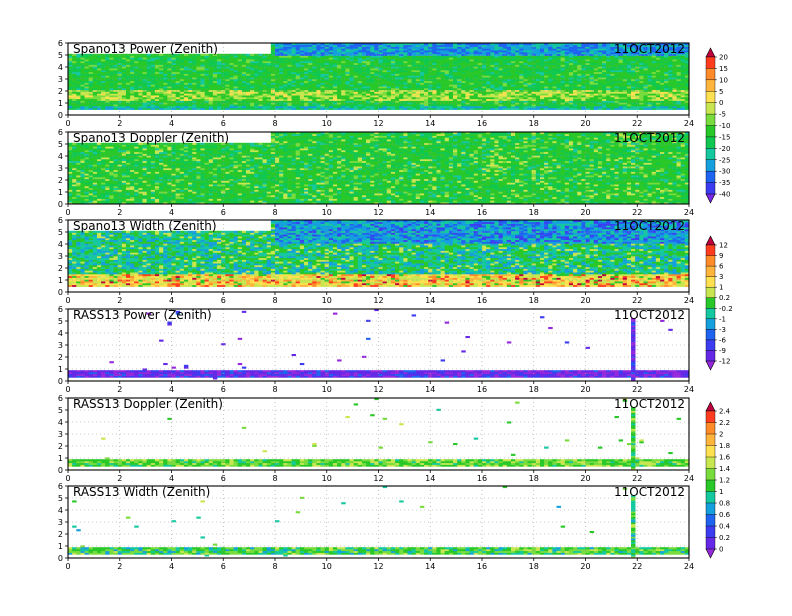 The height and width of the screenshot is (616, 792). Describe the element at coordinates (119, 212) in the screenshot. I see `x-tick-label: 2` at that location.